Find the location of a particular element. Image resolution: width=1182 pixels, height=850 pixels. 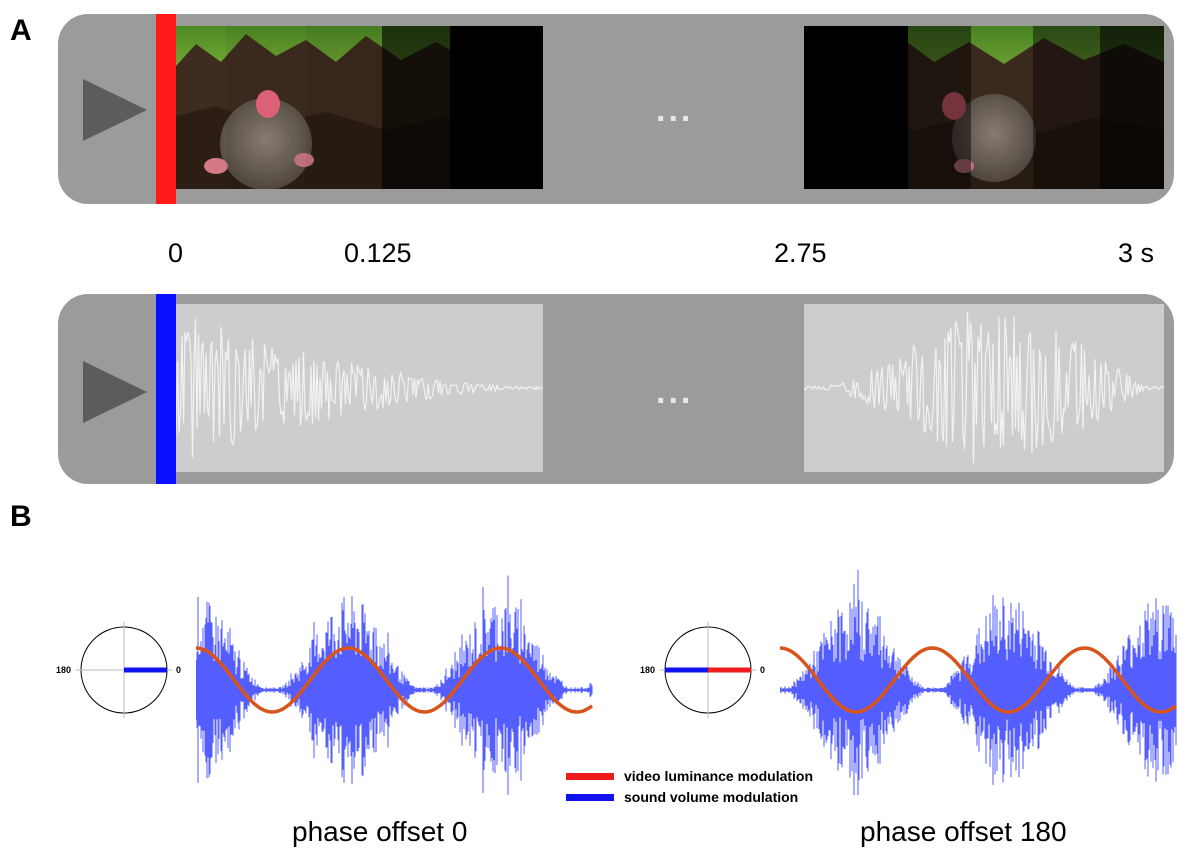

time-label-0125: 0.125 is located at coordinates (378, 253).